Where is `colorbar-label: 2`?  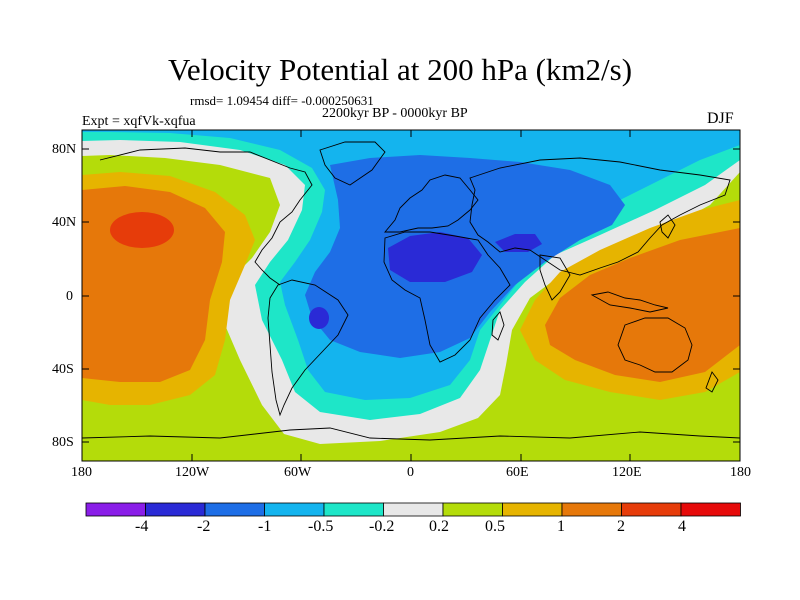 colorbar-label: 2 is located at coordinates (621, 526).